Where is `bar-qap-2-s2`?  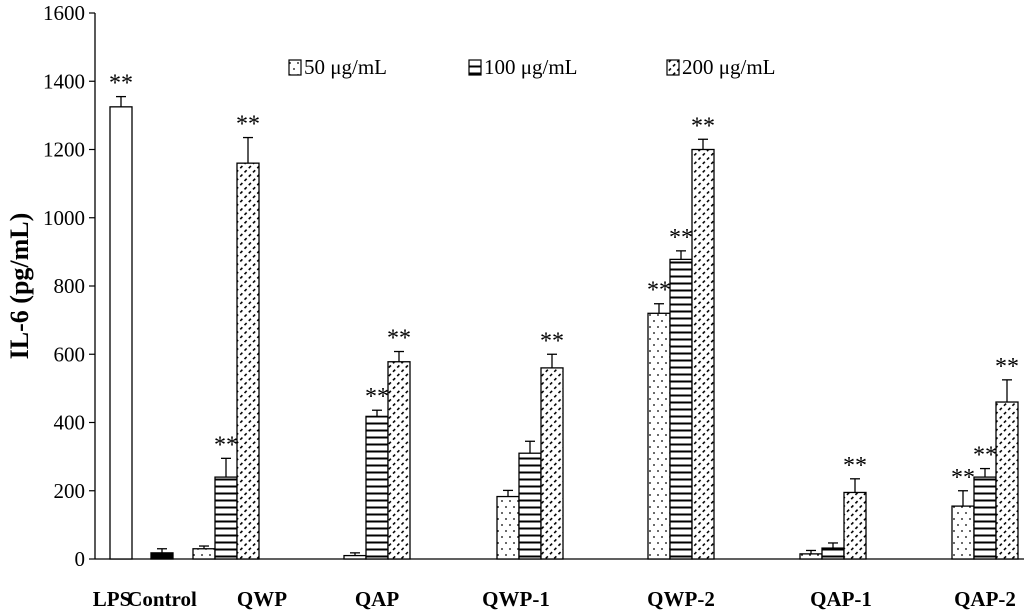 bar-qap-2-s2 is located at coordinates (985, 518).